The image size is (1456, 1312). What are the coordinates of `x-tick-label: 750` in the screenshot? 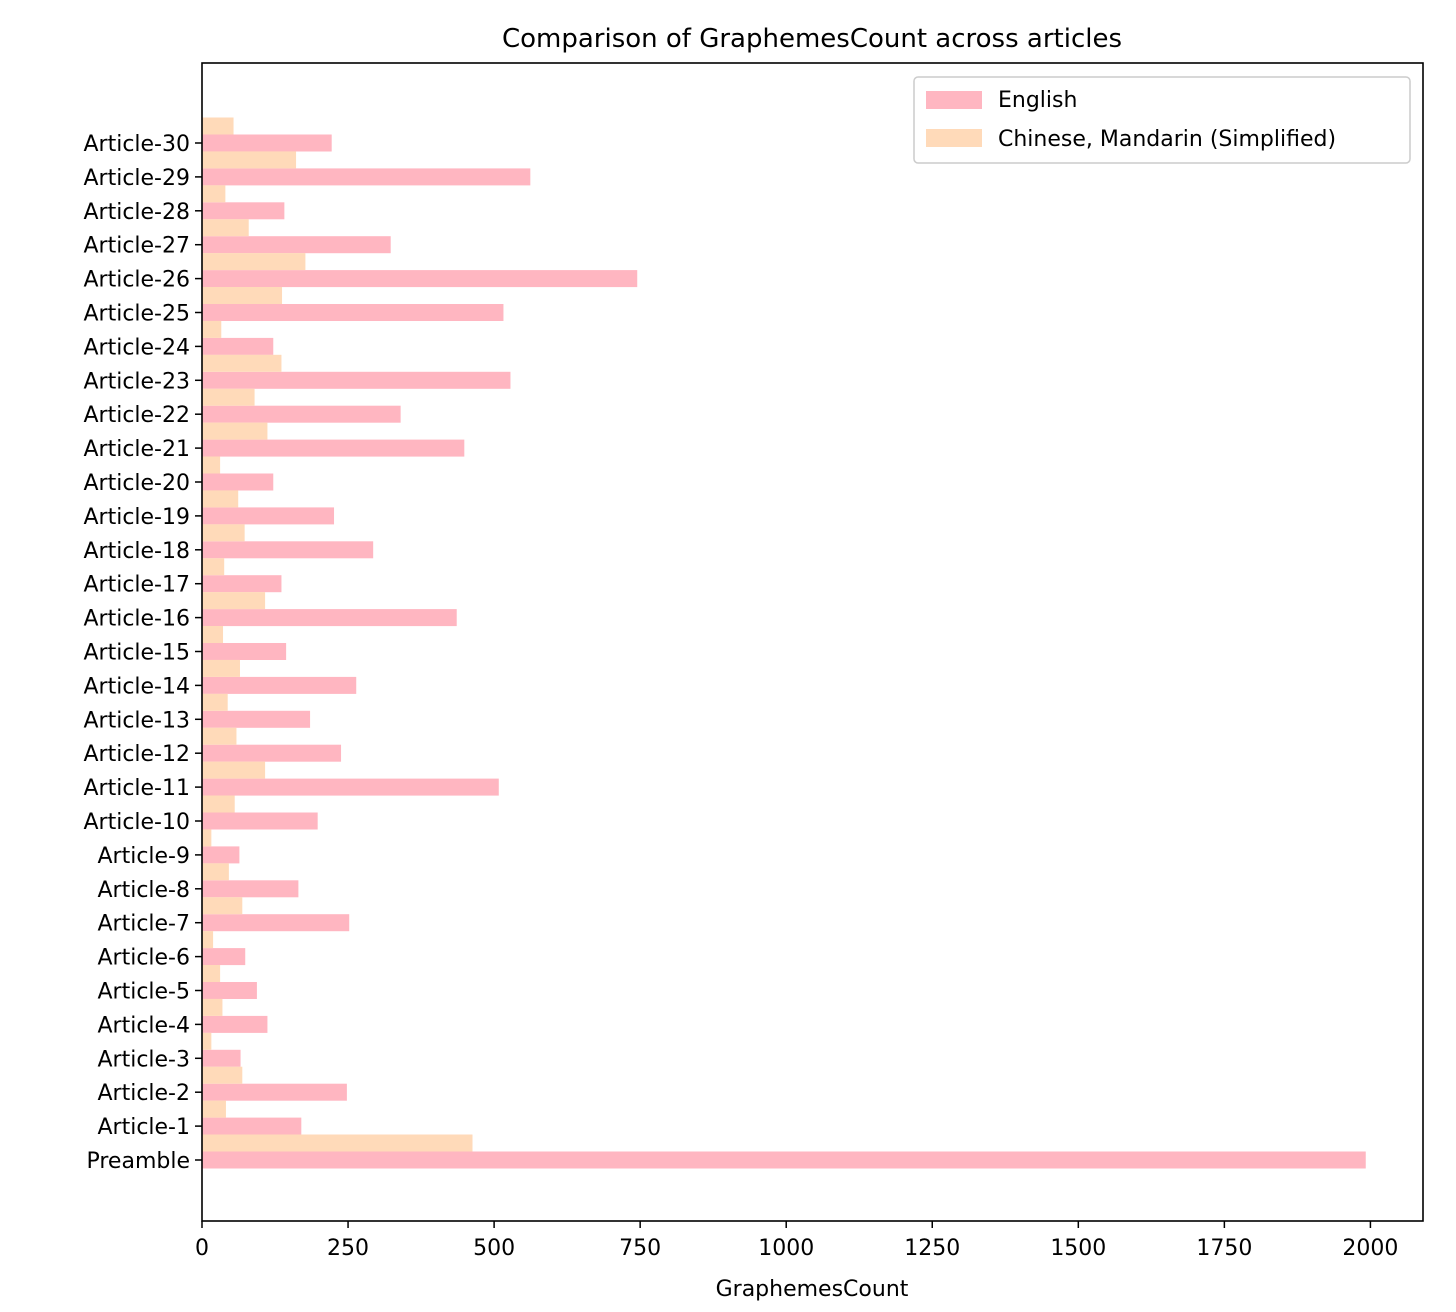 It's located at (640, 1248).